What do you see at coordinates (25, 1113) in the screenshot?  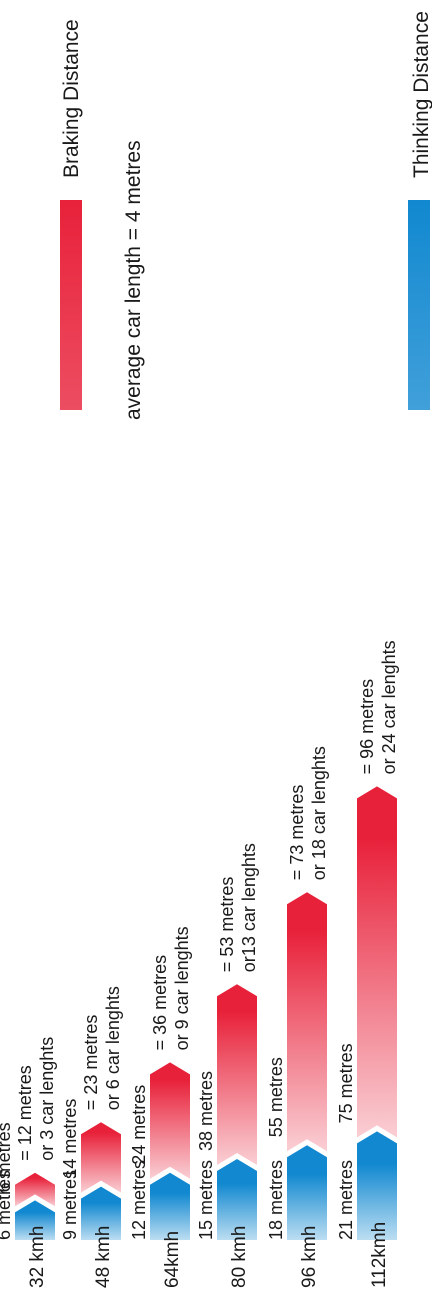 I see `total-distance-label: = 12 metres` at bounding box center [25, 1113].